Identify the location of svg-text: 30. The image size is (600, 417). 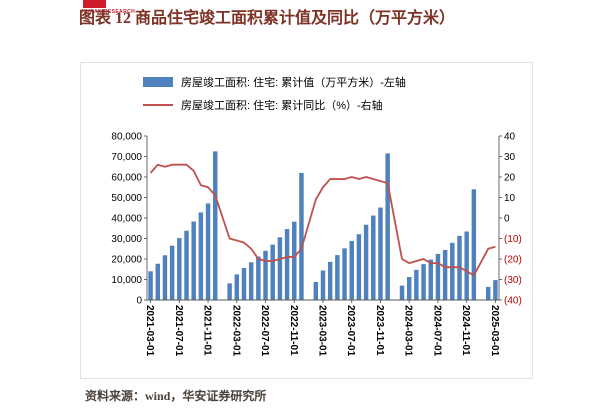
(510, 157).